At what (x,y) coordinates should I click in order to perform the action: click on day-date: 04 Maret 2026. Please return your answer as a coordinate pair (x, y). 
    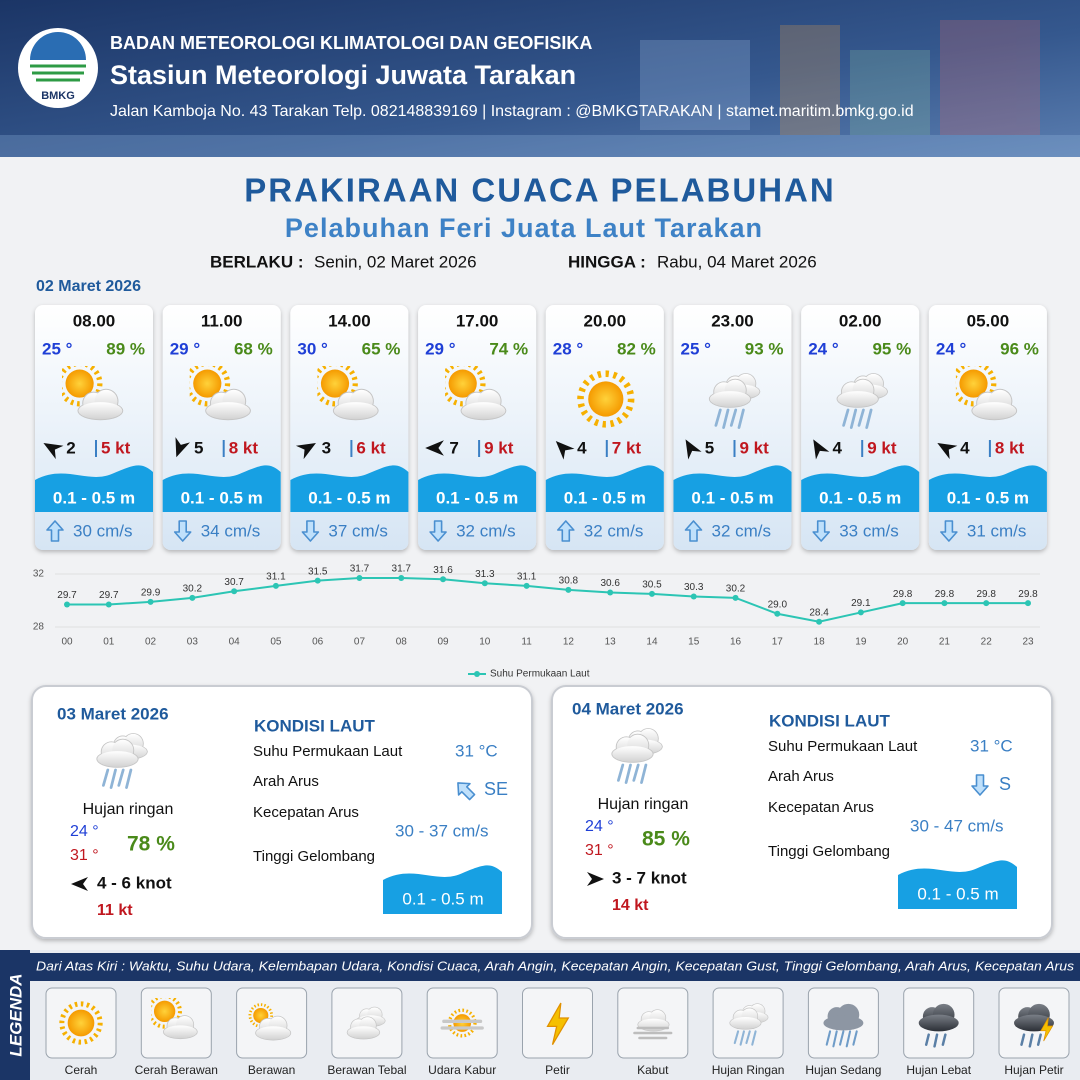
    Looking at the image, I should click on (628, 708).